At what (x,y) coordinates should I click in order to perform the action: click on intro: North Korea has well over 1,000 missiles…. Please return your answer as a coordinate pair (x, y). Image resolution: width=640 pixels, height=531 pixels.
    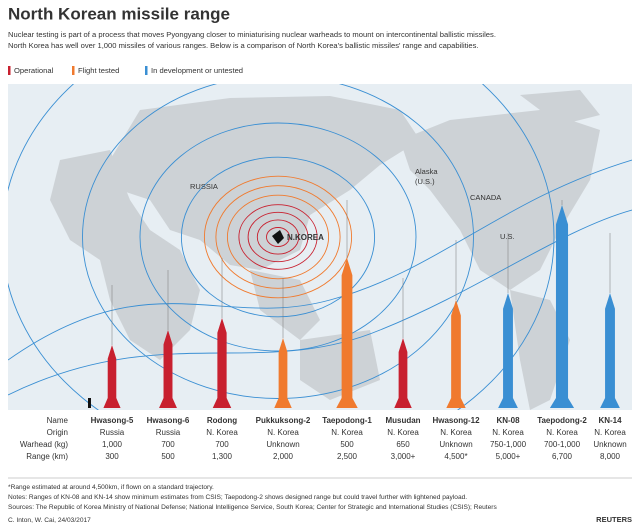
    Looking at the image, I should click on (243, 45).